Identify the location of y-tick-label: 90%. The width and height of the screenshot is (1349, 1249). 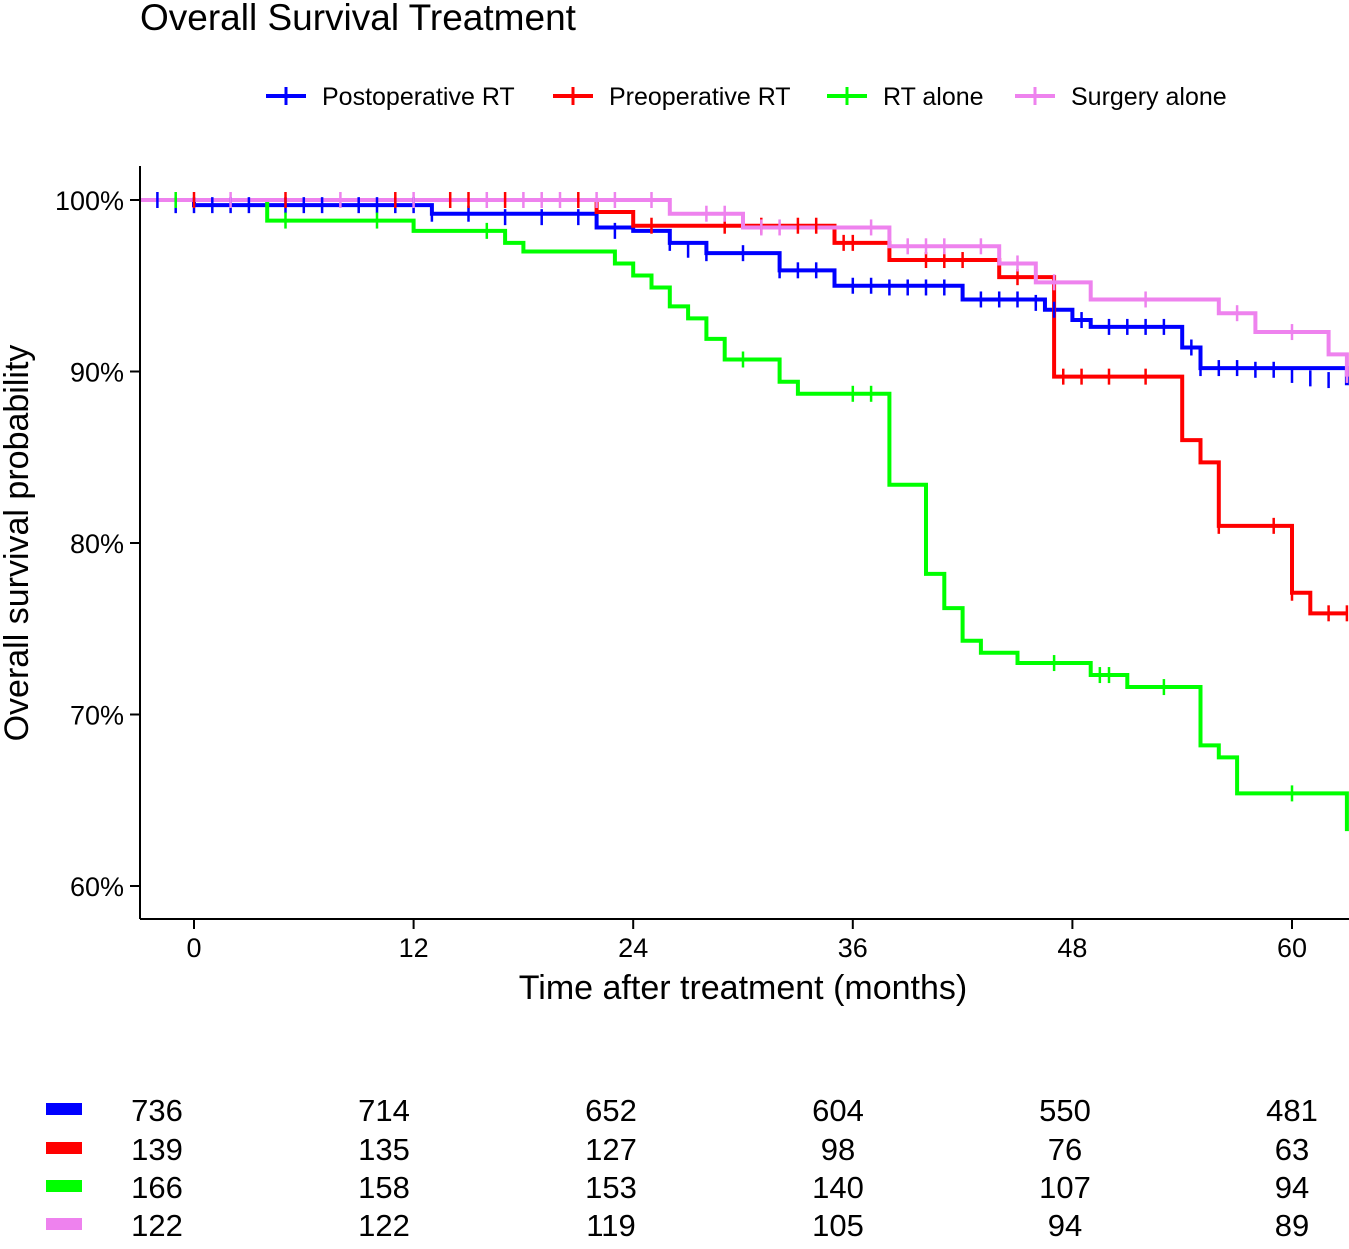
(97, 373).